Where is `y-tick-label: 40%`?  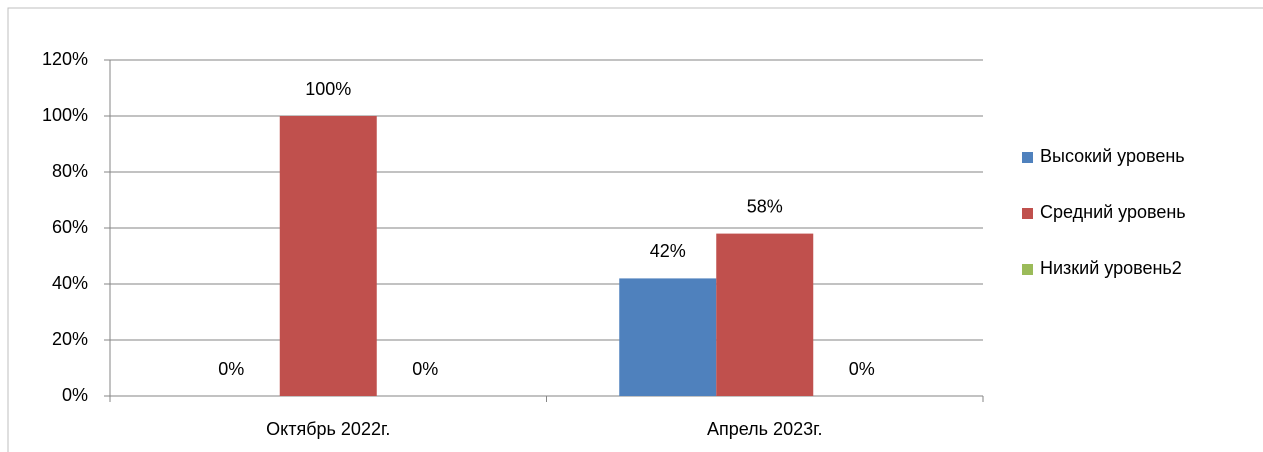
y-tick-label: 40% is located at coordinates (70, 283).